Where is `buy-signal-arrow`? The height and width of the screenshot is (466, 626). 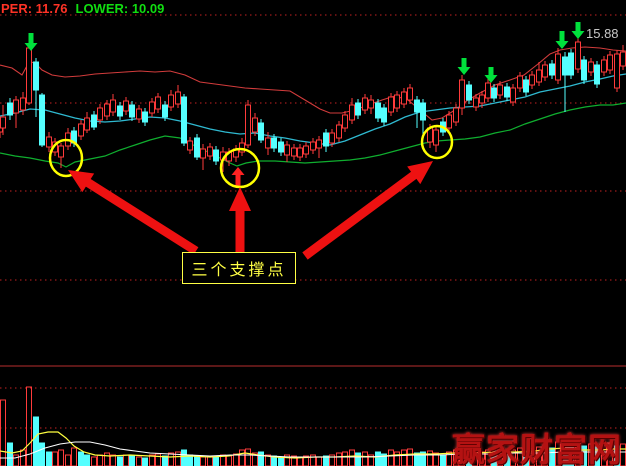
buy-signal-arrow is located at coordinates (238, 176).